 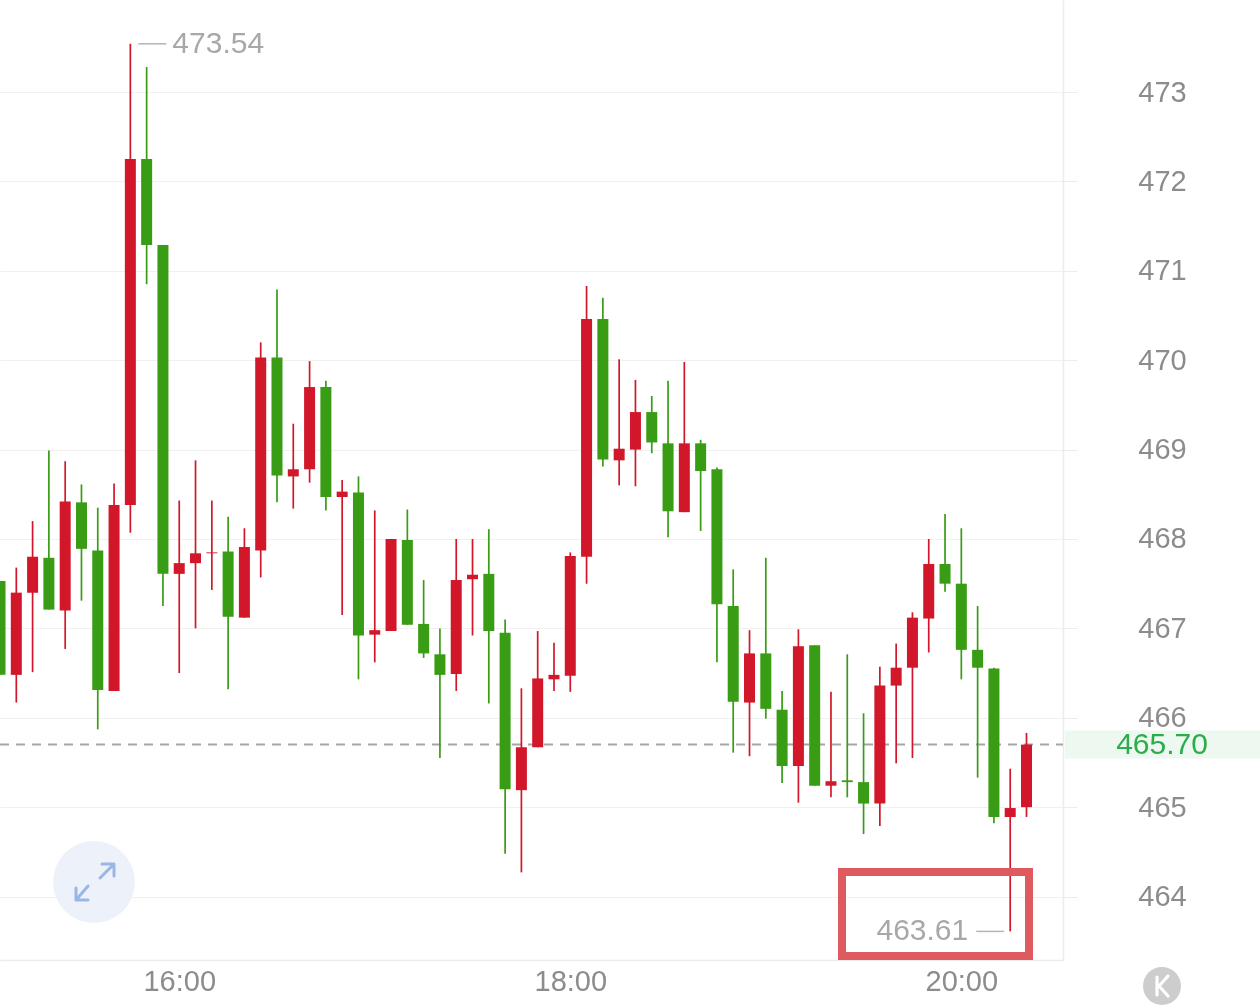 I want to click on annotation: 473.54, so click(x=218, y=42).